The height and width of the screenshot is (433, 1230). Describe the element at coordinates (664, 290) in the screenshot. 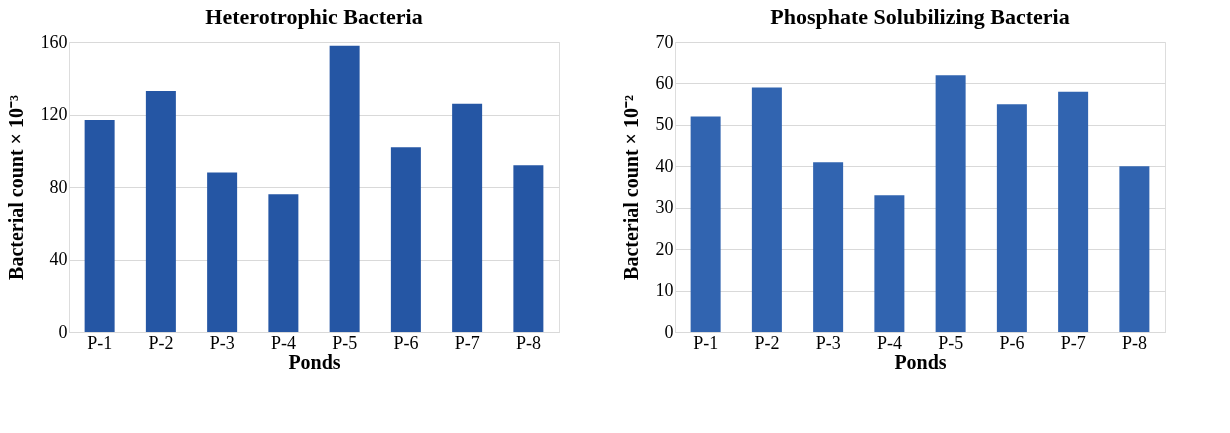

I see `y-tick-label: 10` at that location.